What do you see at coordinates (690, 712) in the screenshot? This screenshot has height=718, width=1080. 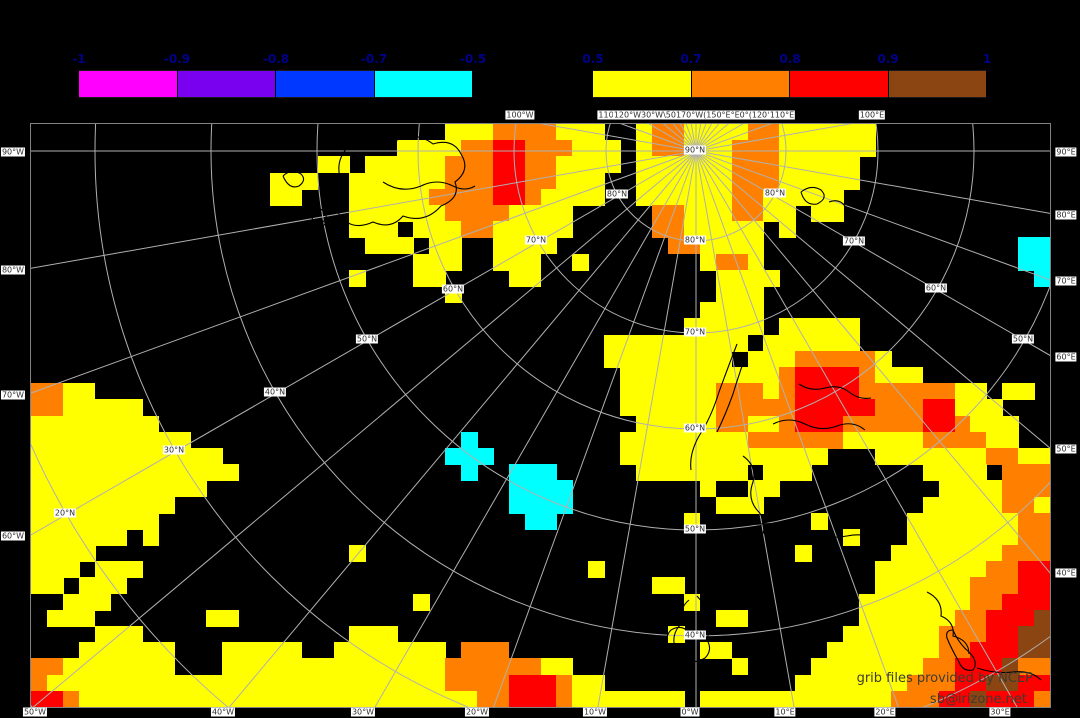 I see `latlon-label: 0°W` at bounding box center [690, 712].